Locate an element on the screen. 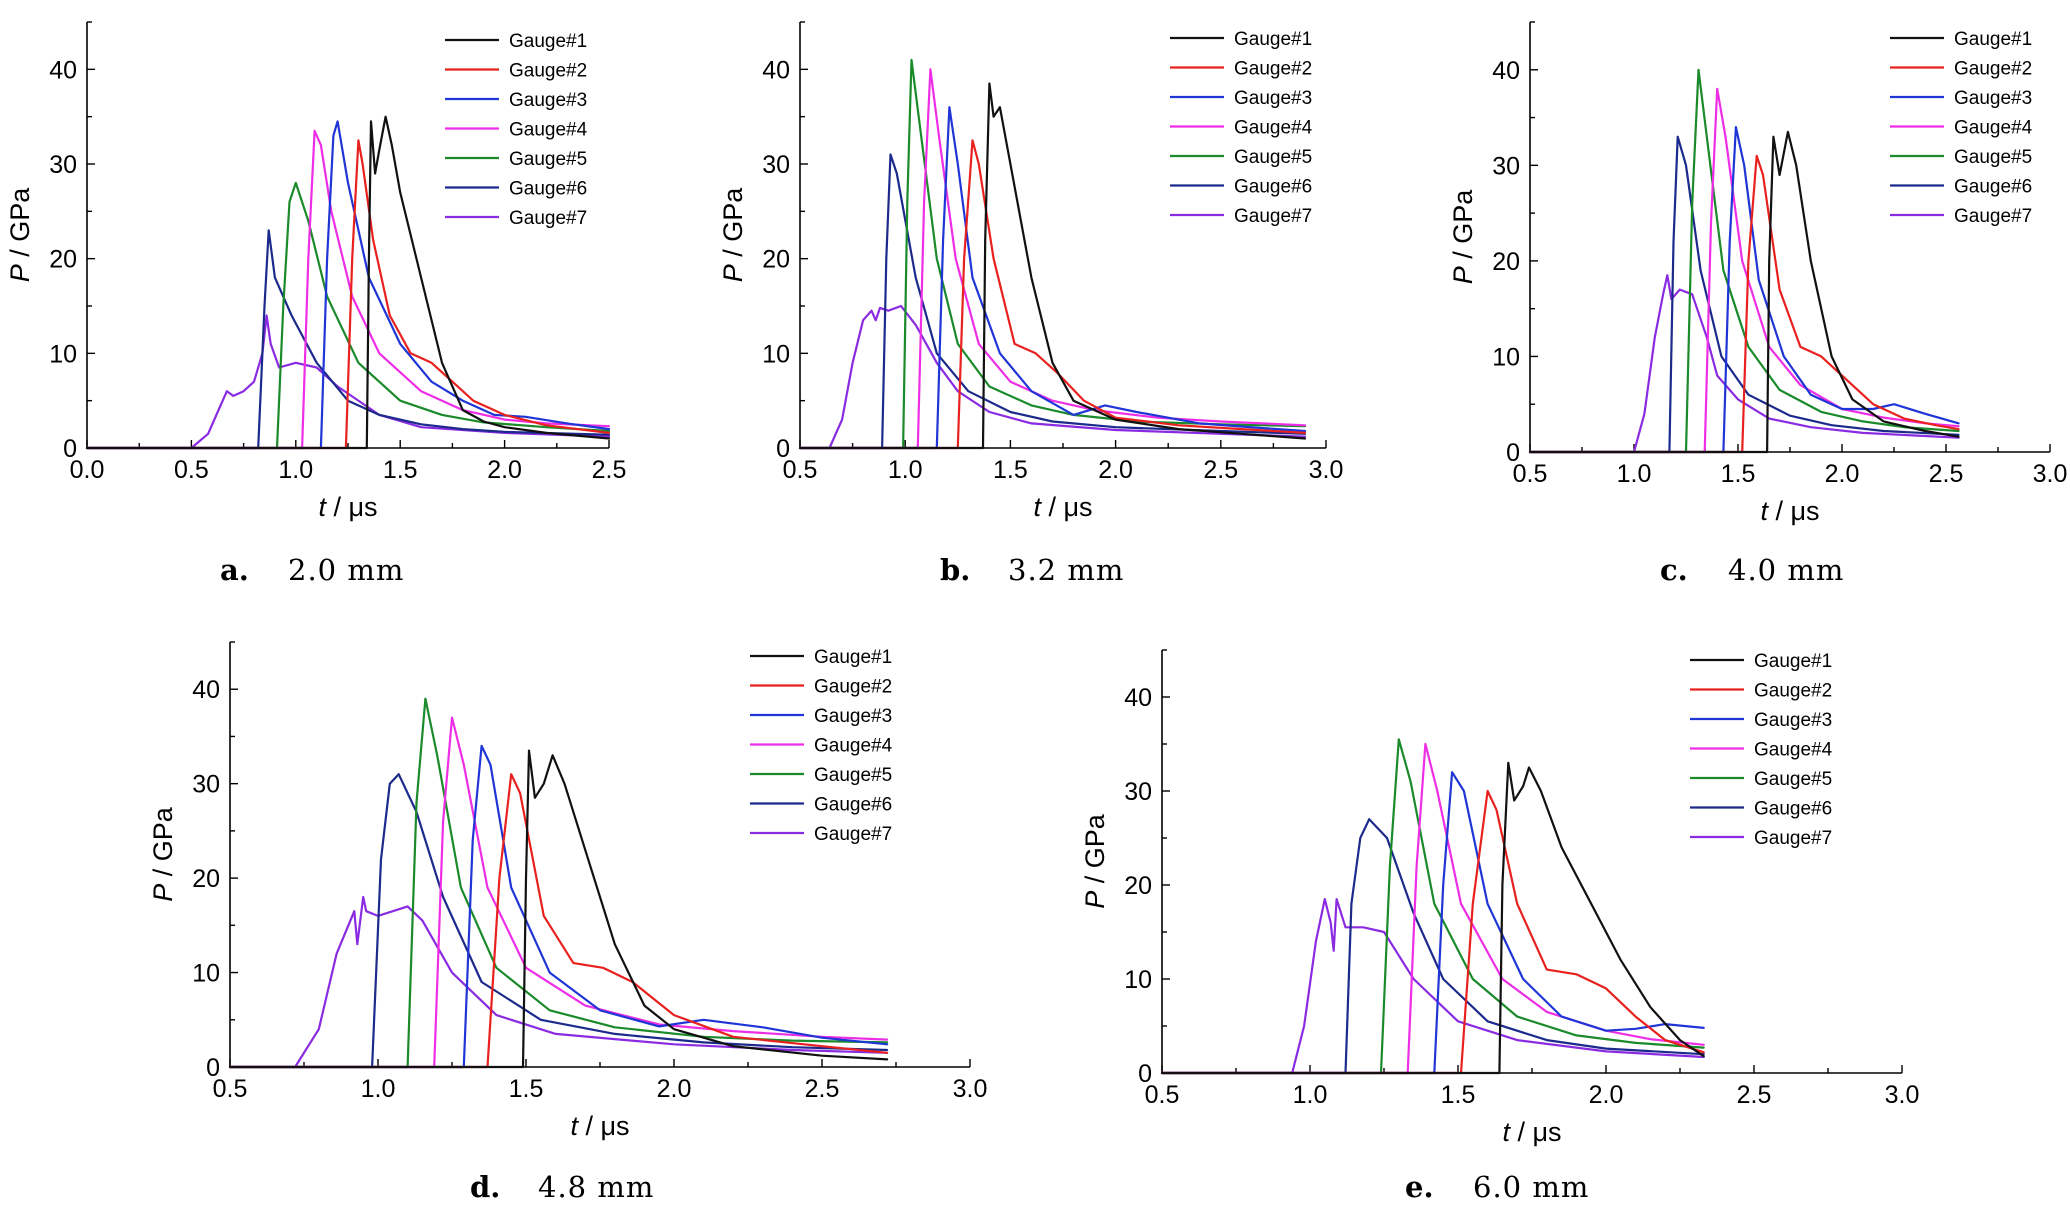 The height and width of the screenshot is (1226, 2070). panel-caption-text: 4.8 mm is located at coordinates (596, 1187).